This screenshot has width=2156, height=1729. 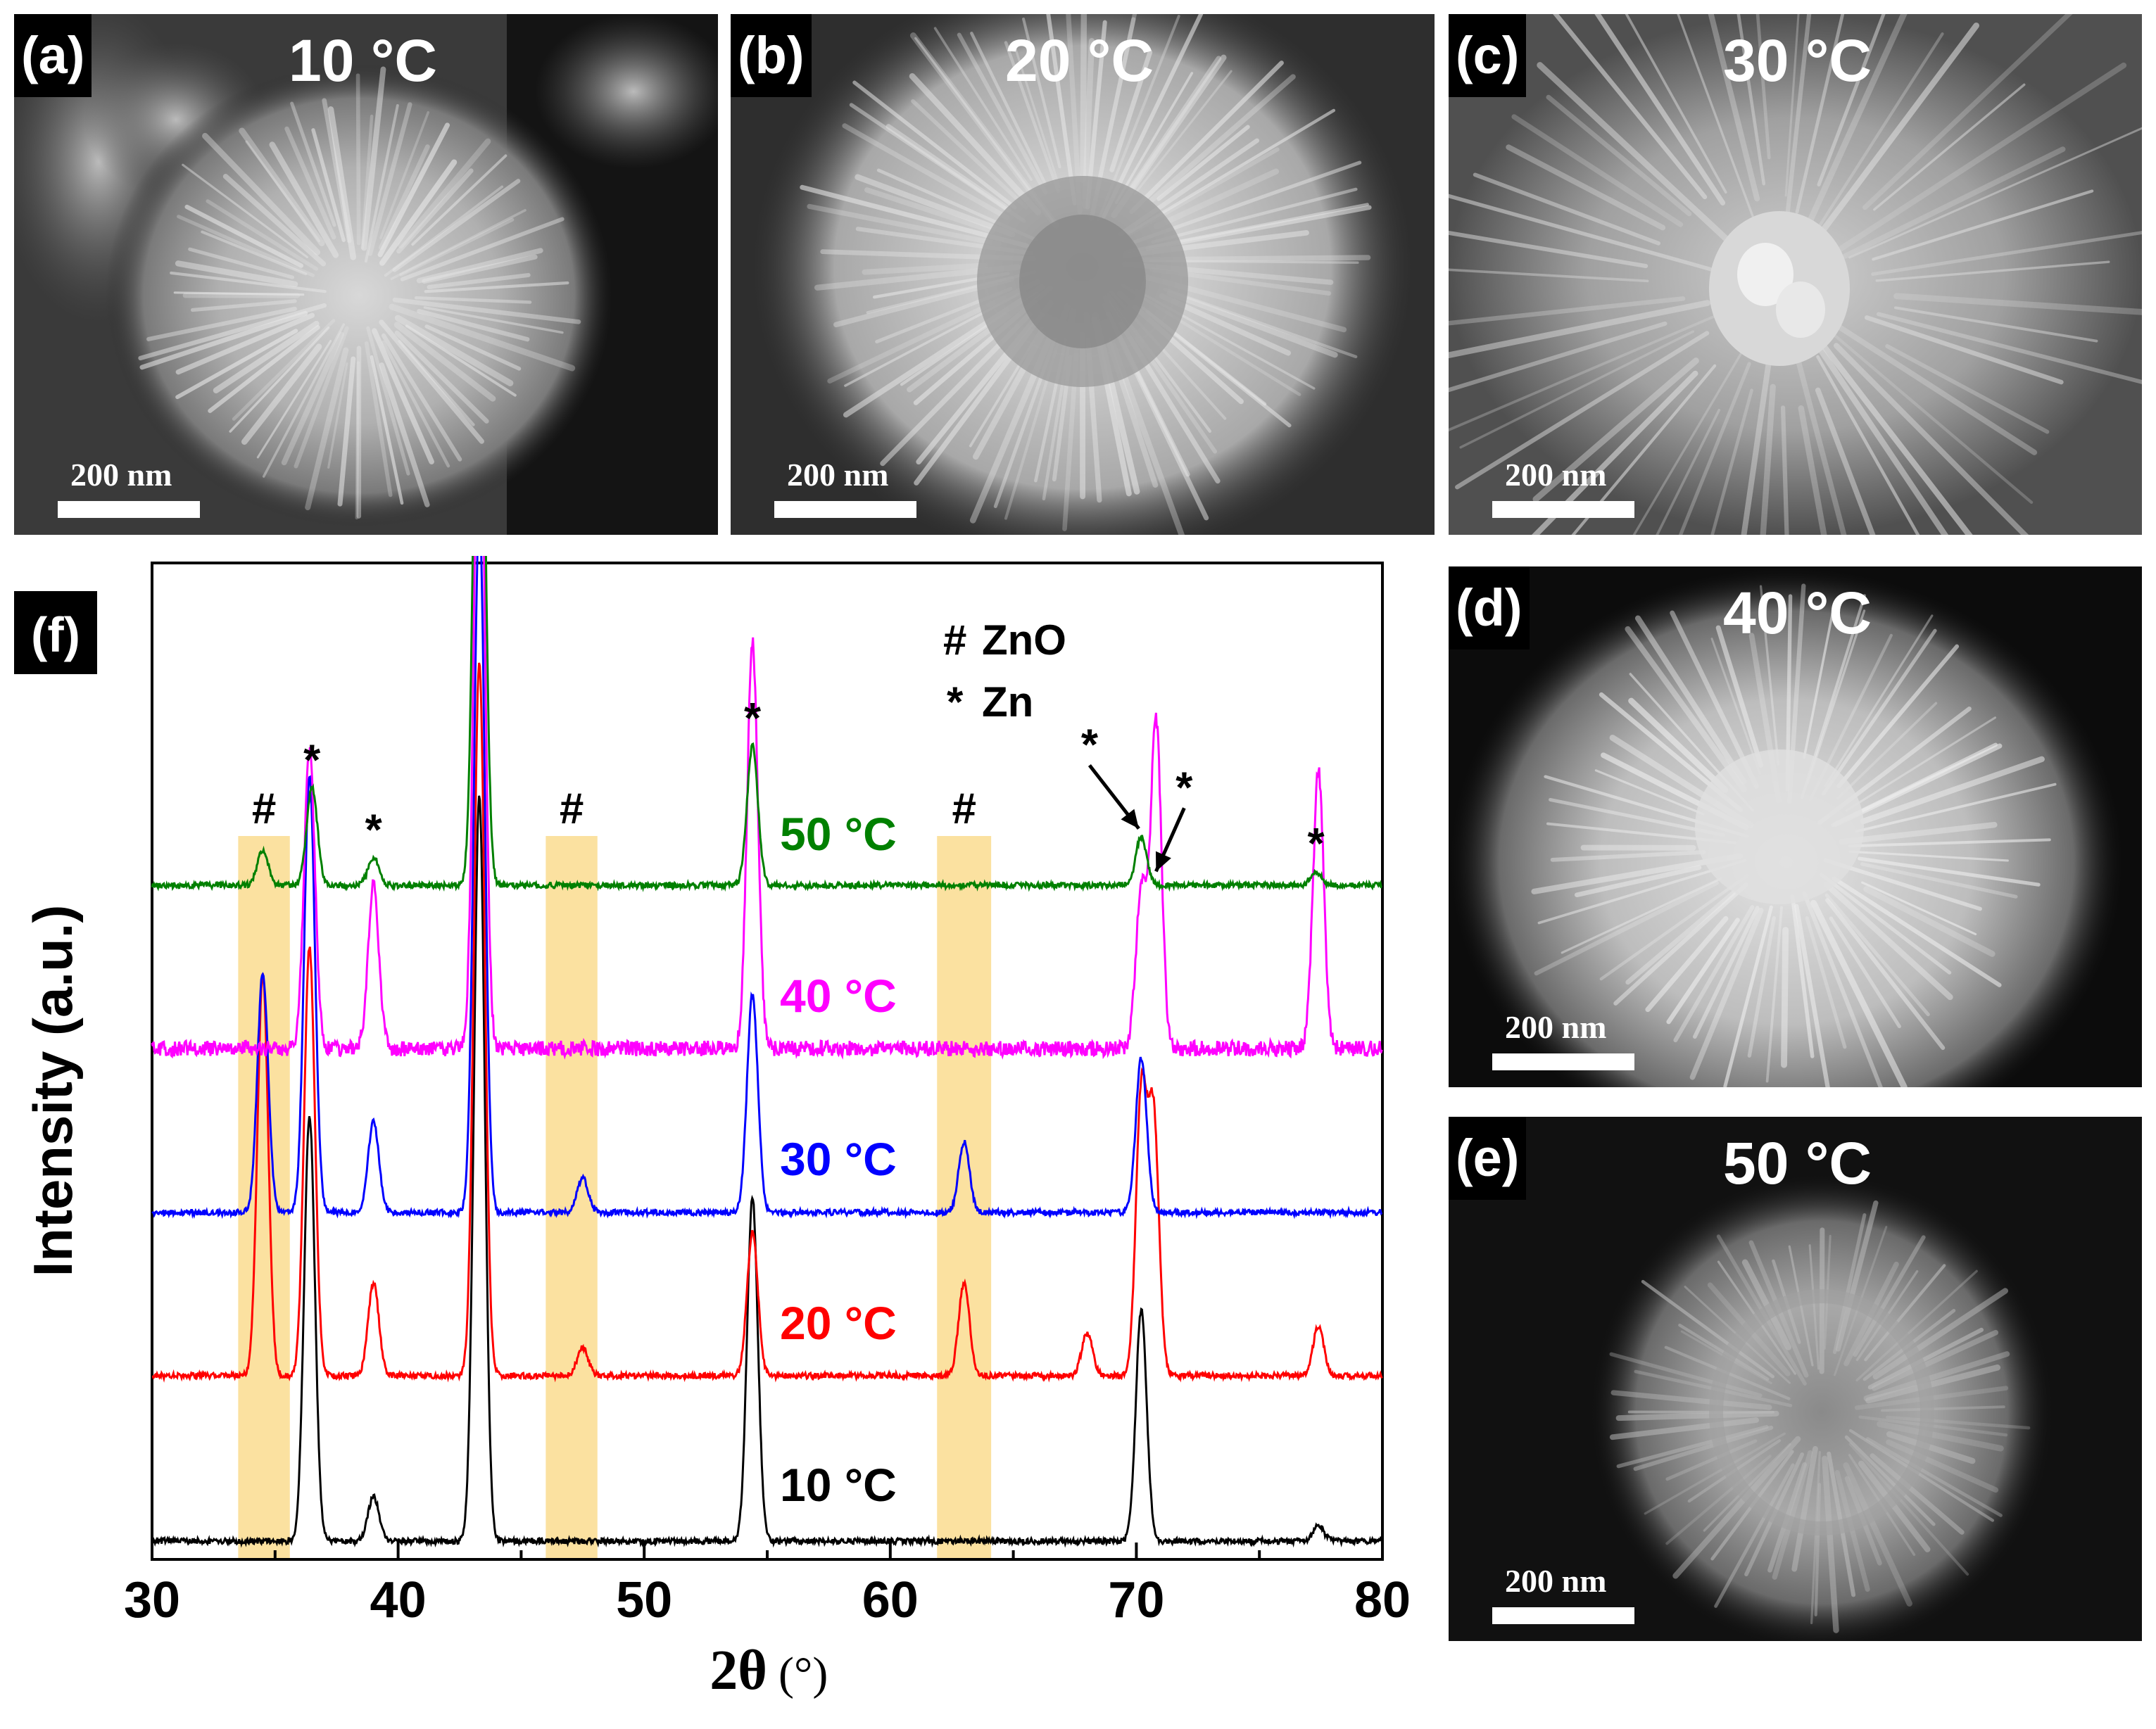 I want to click on scale-bar-label: 200 nm, so click(x=1556, y=475).